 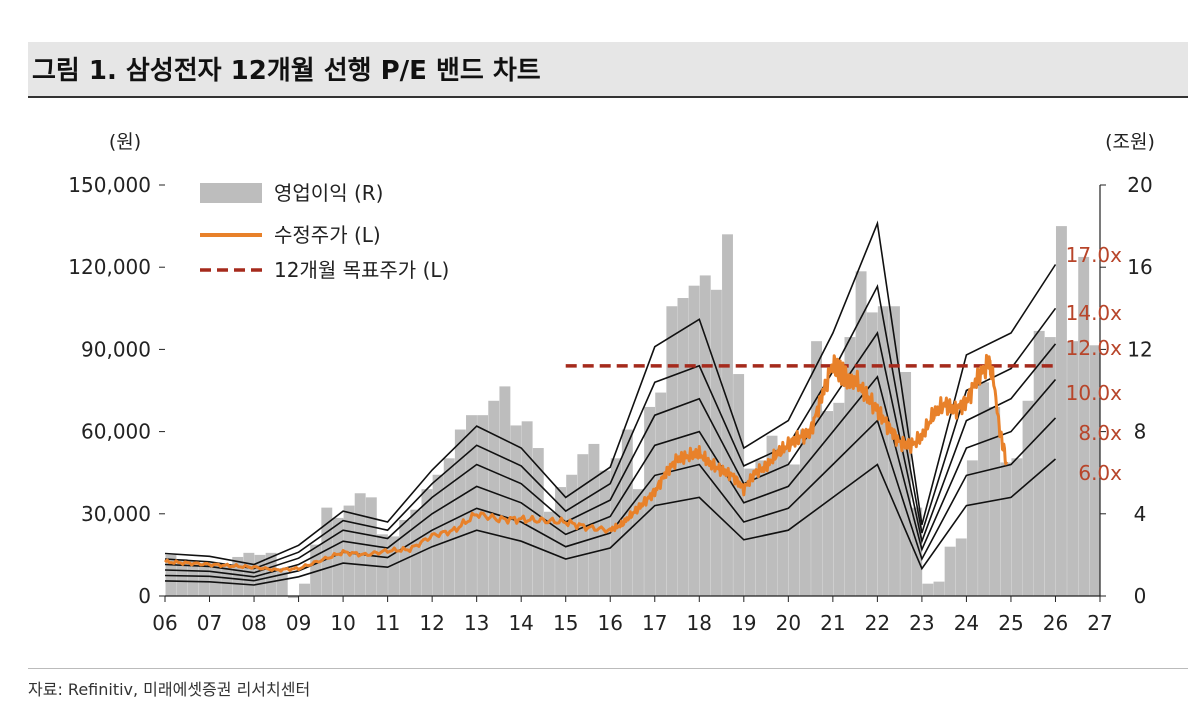 I want to click on x-tick-label: 24, so click(x=966, y=623).